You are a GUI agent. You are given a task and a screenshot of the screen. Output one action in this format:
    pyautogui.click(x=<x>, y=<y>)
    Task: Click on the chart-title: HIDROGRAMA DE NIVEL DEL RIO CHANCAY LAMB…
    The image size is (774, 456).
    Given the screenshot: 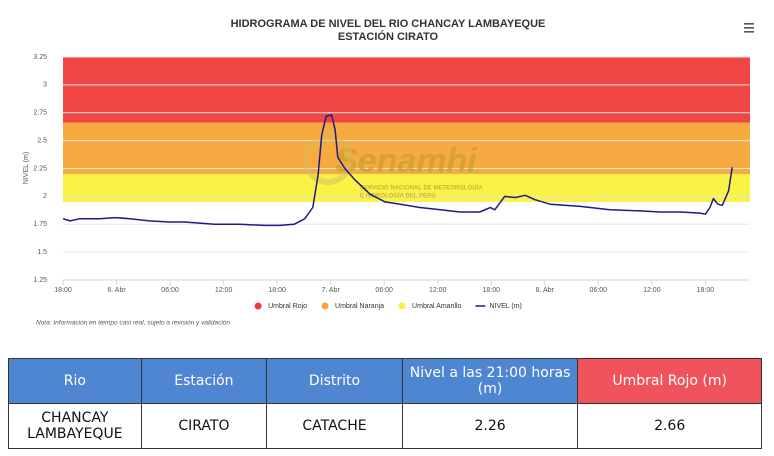 What is the action you would take?
    pyautogui.click(x=388, y=24)
    